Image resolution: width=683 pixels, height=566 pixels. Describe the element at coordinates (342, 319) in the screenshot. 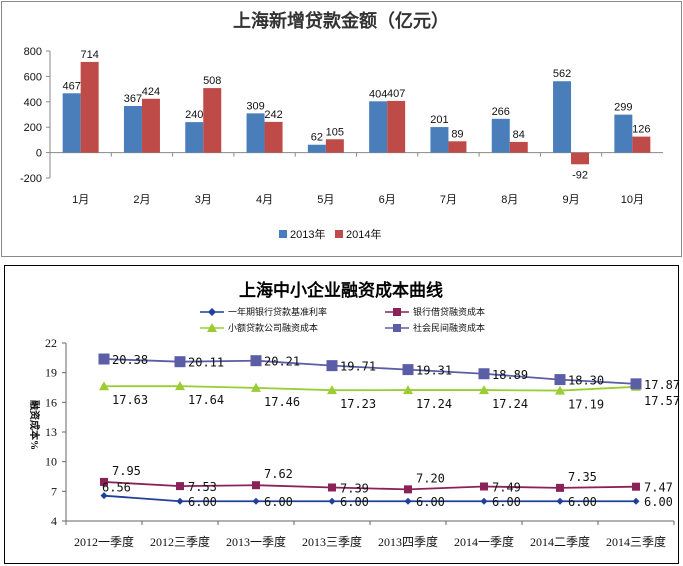

I see `chart2-legend: 一年期银行贷款基准利率 银行借贷融资成本 小额贷款公司融资成本 社会民间融资成本` at that location.